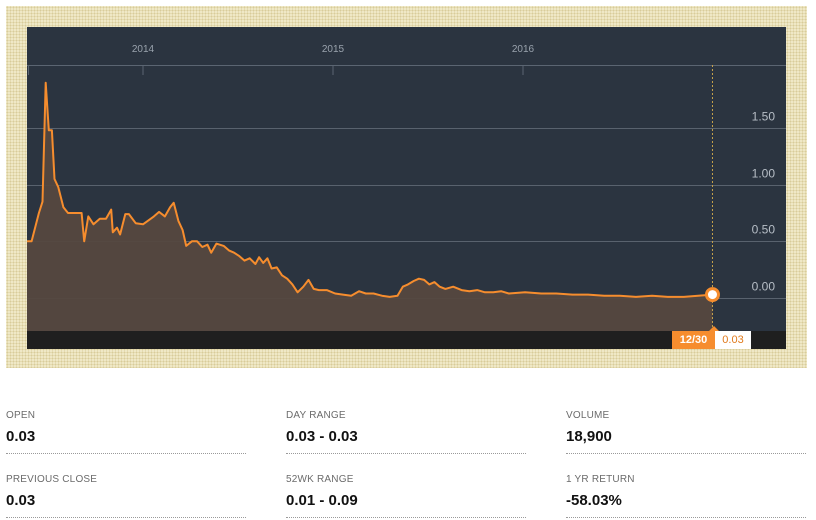 Image resolution: width=816 pixels, height=520 pixels. What do you see at coordinates (686, 427) in the screenshot?
I see `stat-volume: VOLUME 18,900` at bounding box center [686, 427].